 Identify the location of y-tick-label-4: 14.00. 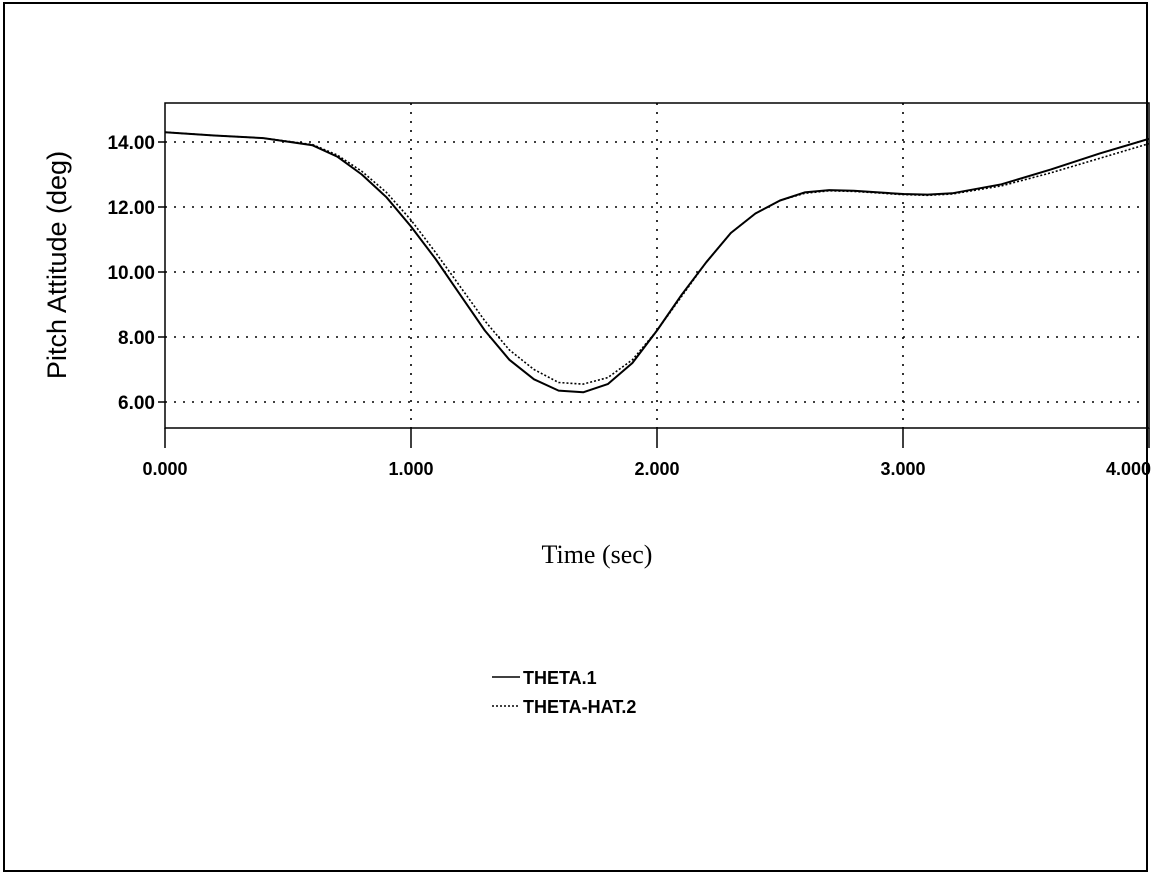
(131, 143).